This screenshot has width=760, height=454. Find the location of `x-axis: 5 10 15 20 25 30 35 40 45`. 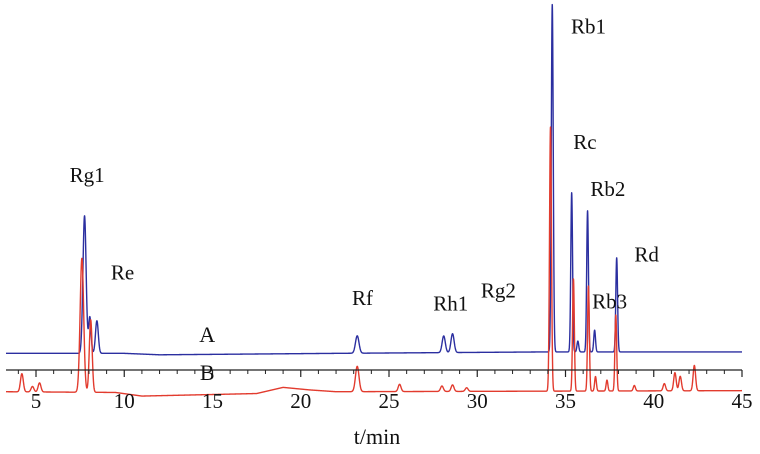

x-axis: 5 10 15 20 25 30 35 40 45 is located at coordinates (379, 391).